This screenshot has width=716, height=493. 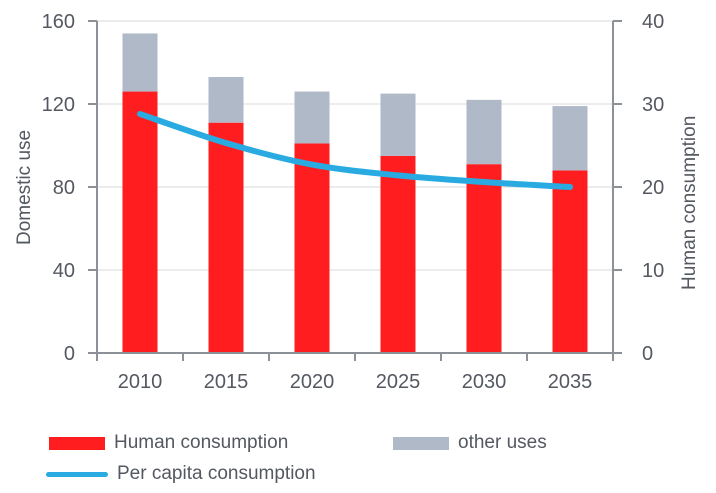 I want to click on x-tick-label: 2015, so click(x=226, y=382).